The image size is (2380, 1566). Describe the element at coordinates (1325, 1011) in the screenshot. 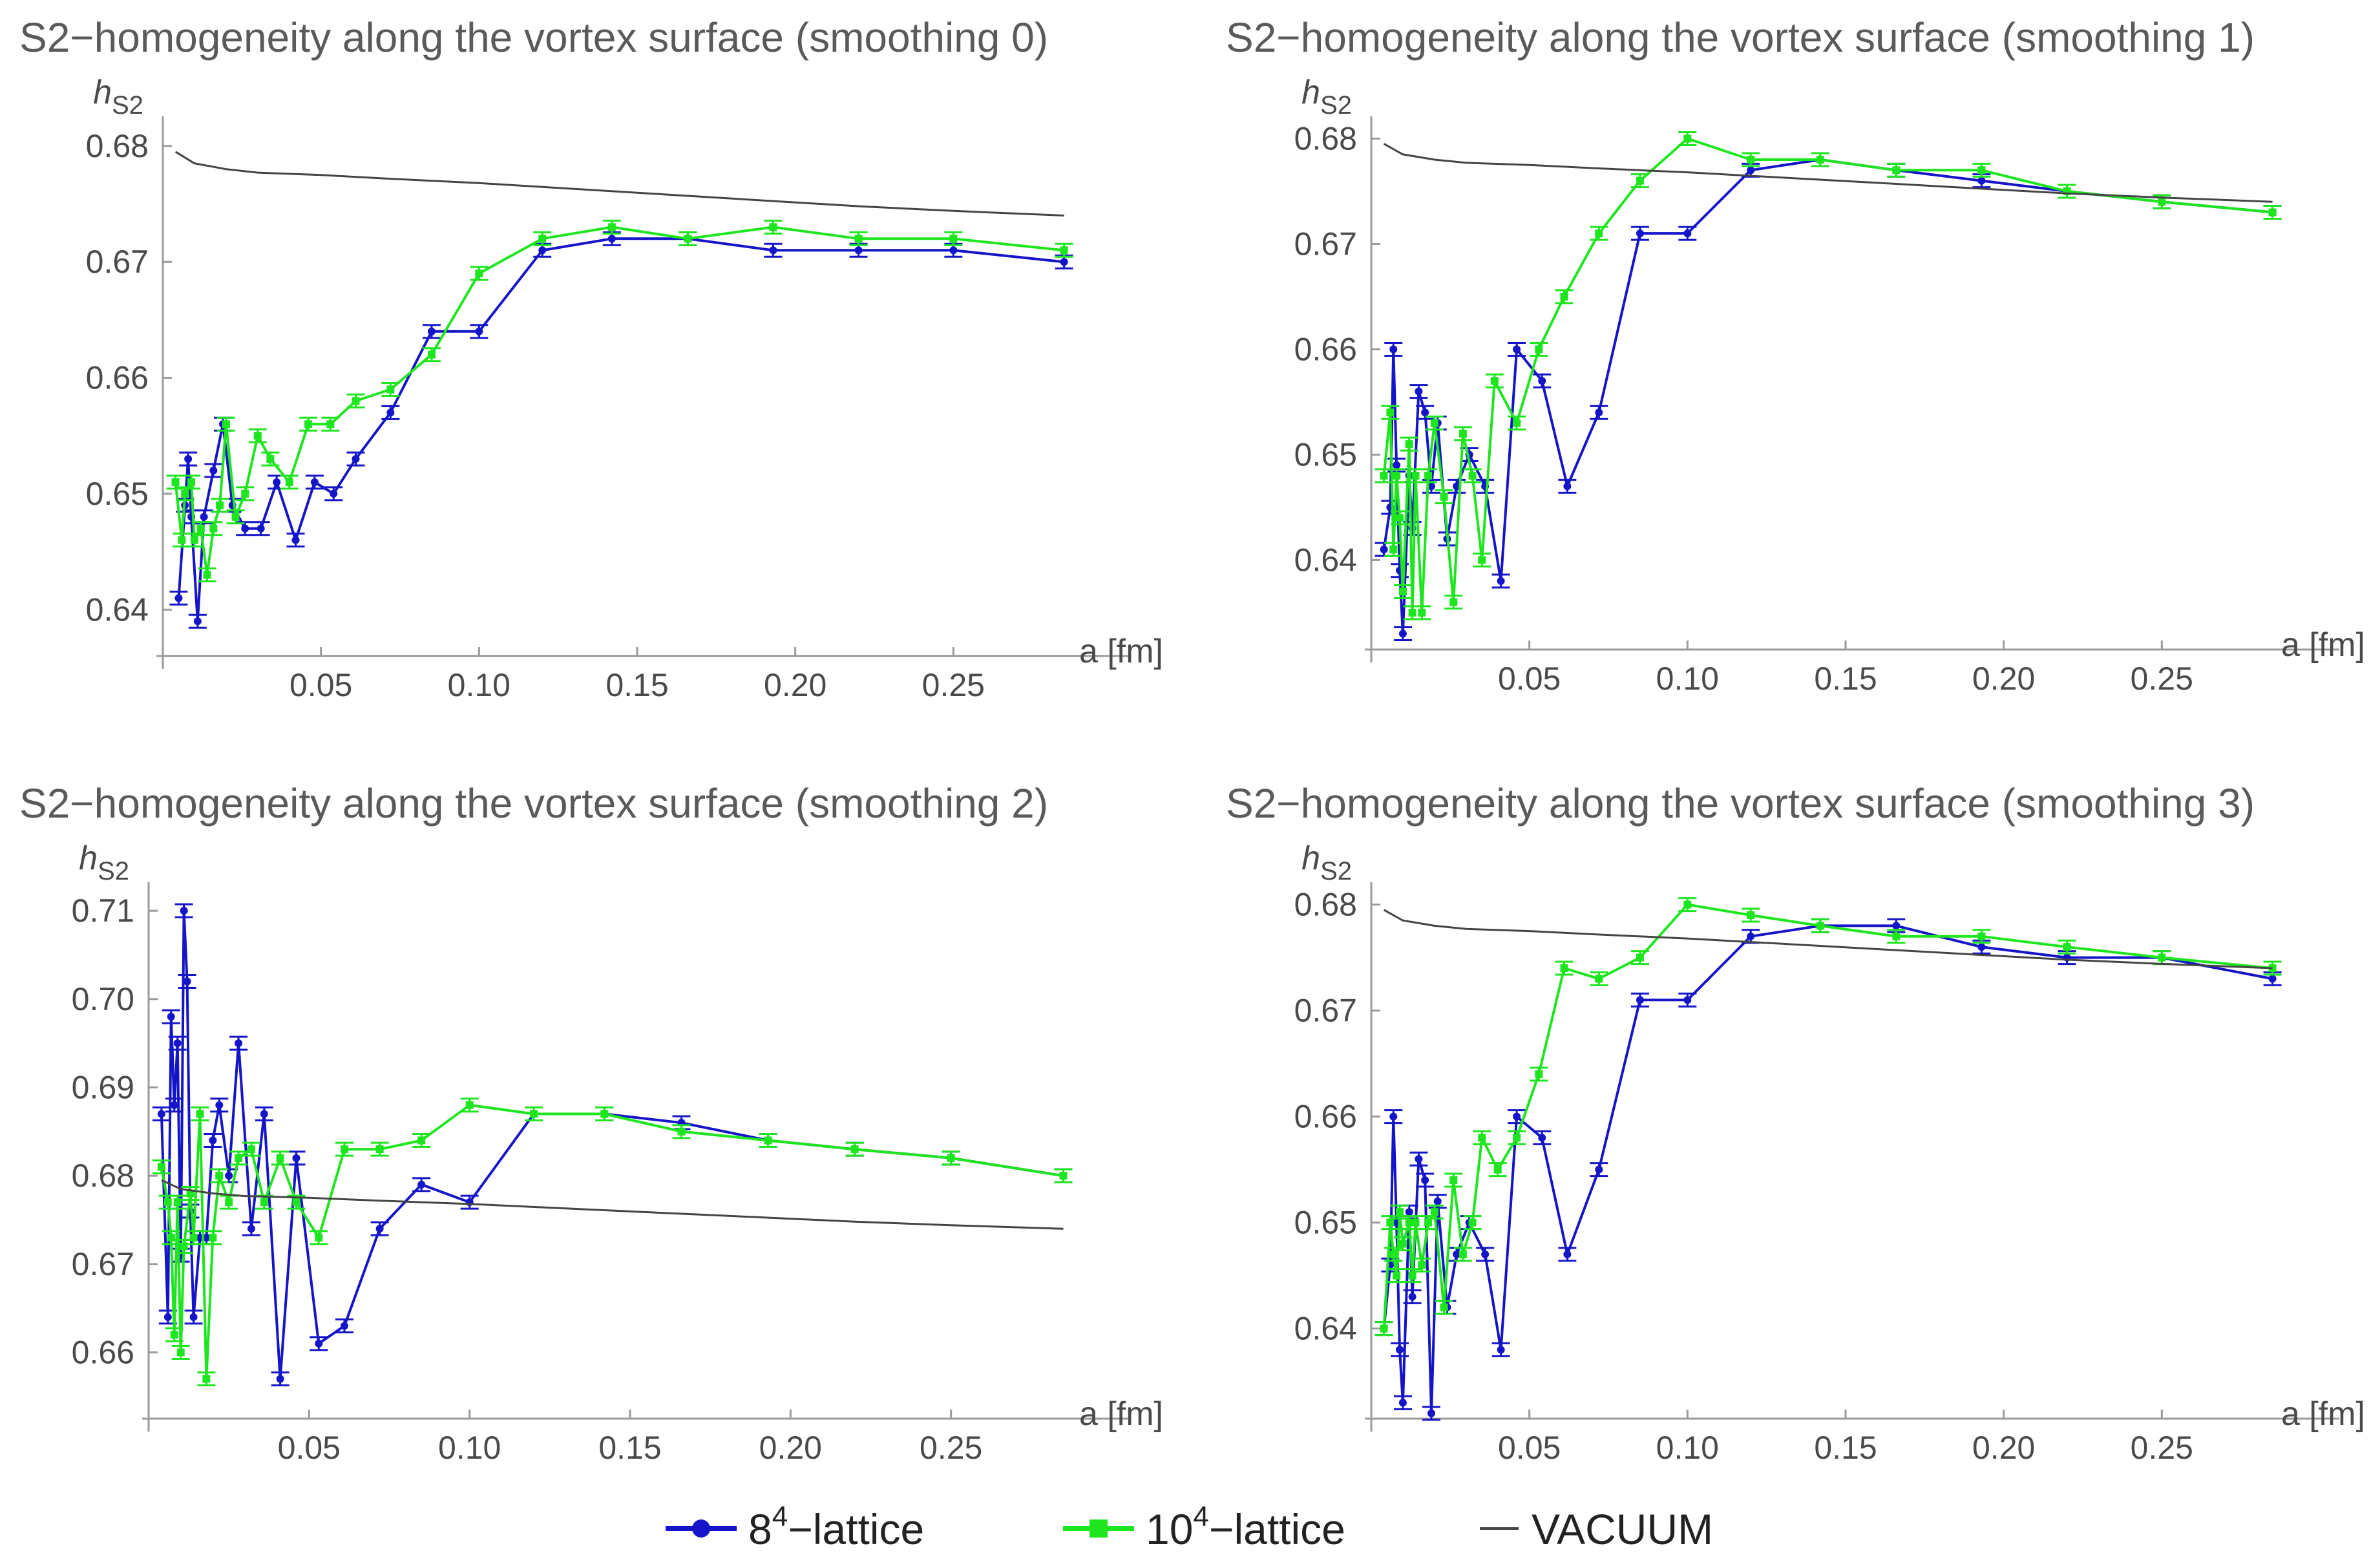

I see `y-tick-label: 0.67` at that location.